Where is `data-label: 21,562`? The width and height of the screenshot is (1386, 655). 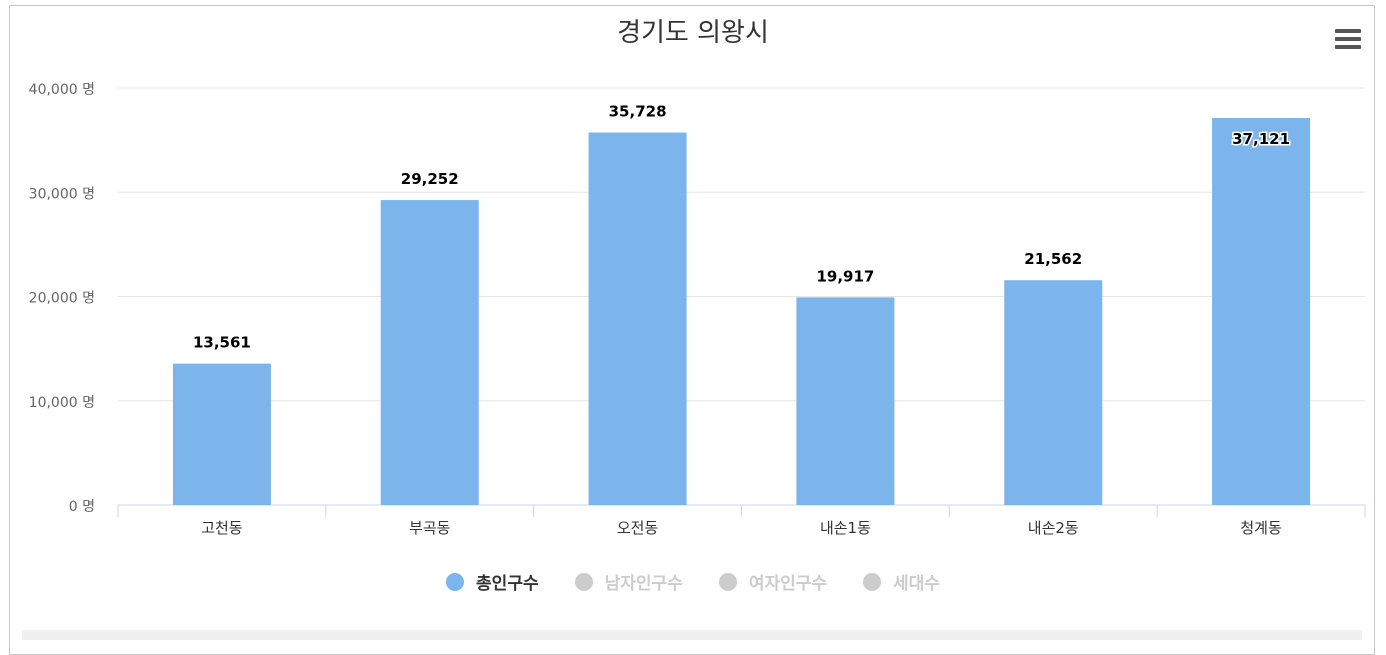
data-label: 21,562 is located at coordinates (1053, 259).